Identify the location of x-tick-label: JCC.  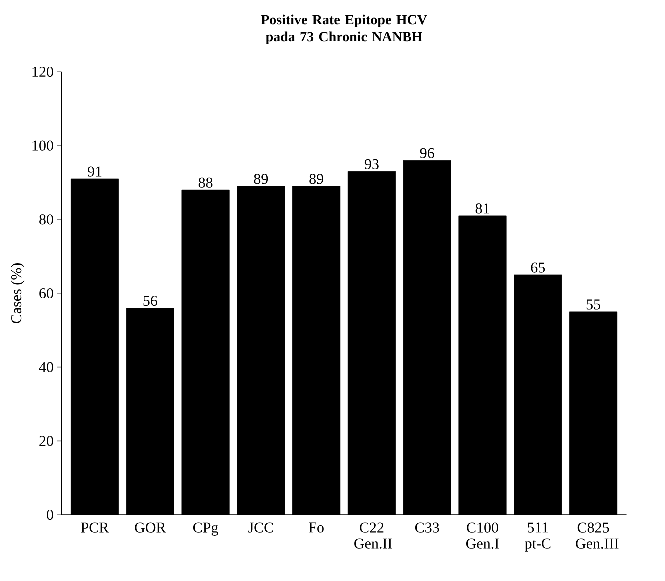
(261, 527).